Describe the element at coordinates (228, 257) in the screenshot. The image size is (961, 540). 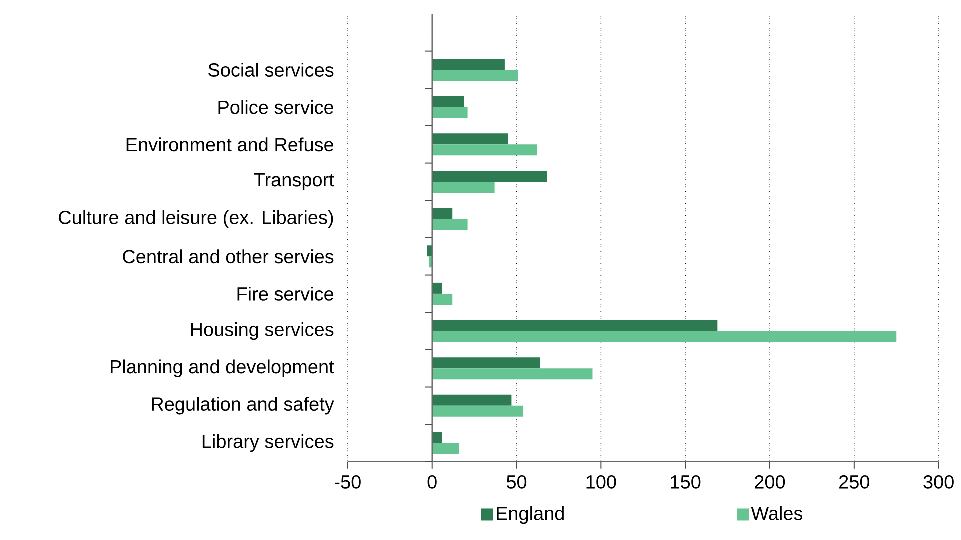
I see `y-tick-label: Central and other servies` at that location.